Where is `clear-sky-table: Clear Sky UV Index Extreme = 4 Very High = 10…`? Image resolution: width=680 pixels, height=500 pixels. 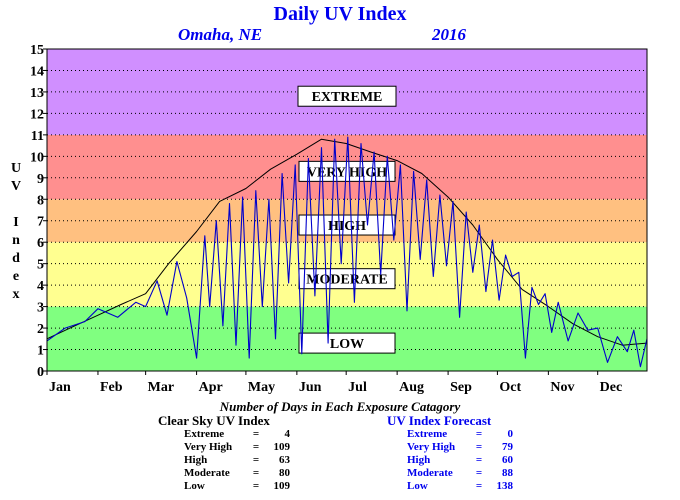
clear-sky-table: Clear Sky UV Index Extreme = 4 Very High = 10… is located at coordinates (224, 453).